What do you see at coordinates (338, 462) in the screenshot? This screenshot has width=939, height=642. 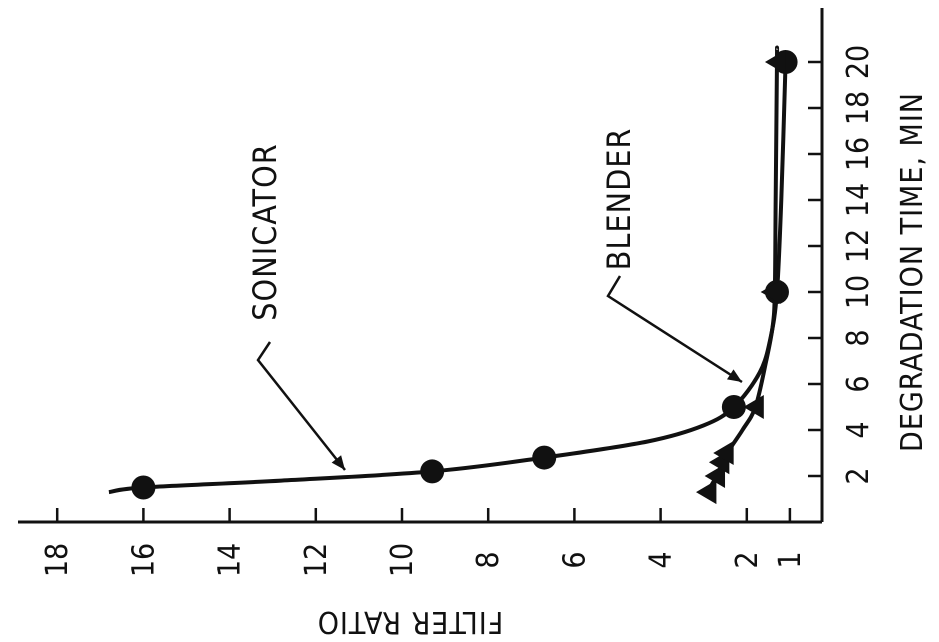 I see `annotation-leader-sonicator-arrowhead` at bounding box center [338, 462].